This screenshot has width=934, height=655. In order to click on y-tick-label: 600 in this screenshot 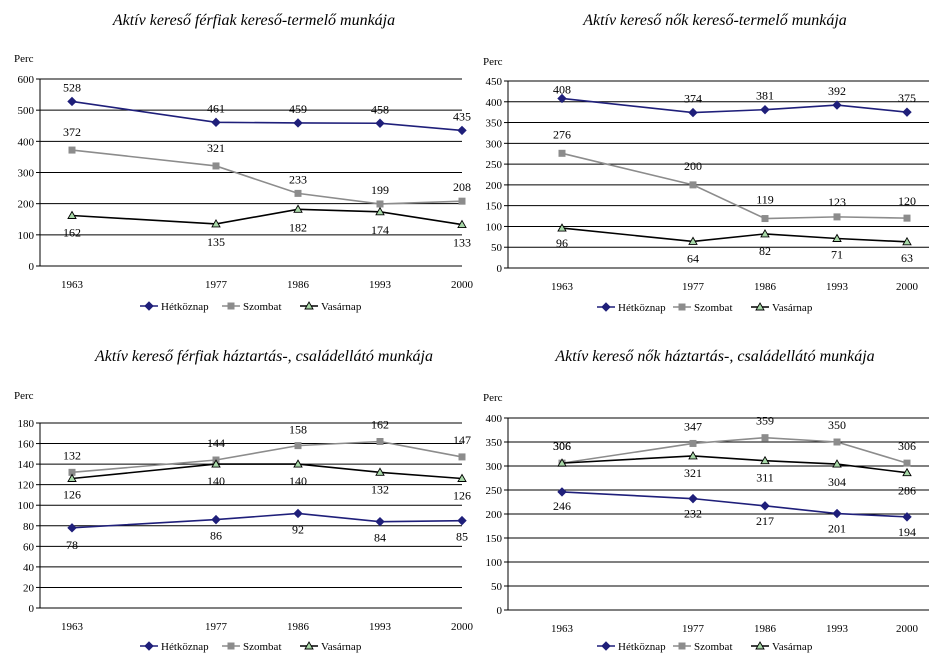, I will do `click(26, 80)`.